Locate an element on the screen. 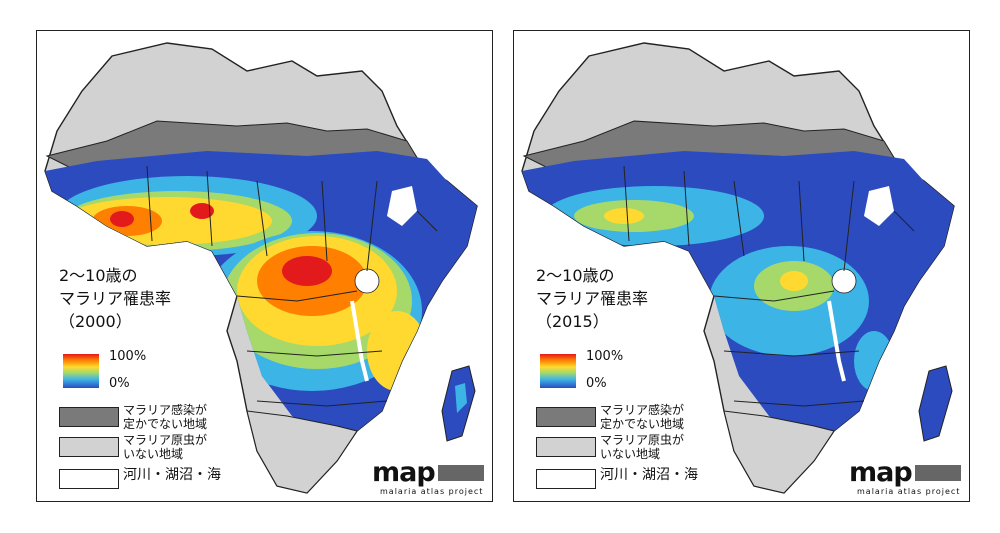 This screenshot has width=1000, height=533. legend-title: 2～10歳の マラリア罹患率 （2000） is located at coordinates (115, 298).